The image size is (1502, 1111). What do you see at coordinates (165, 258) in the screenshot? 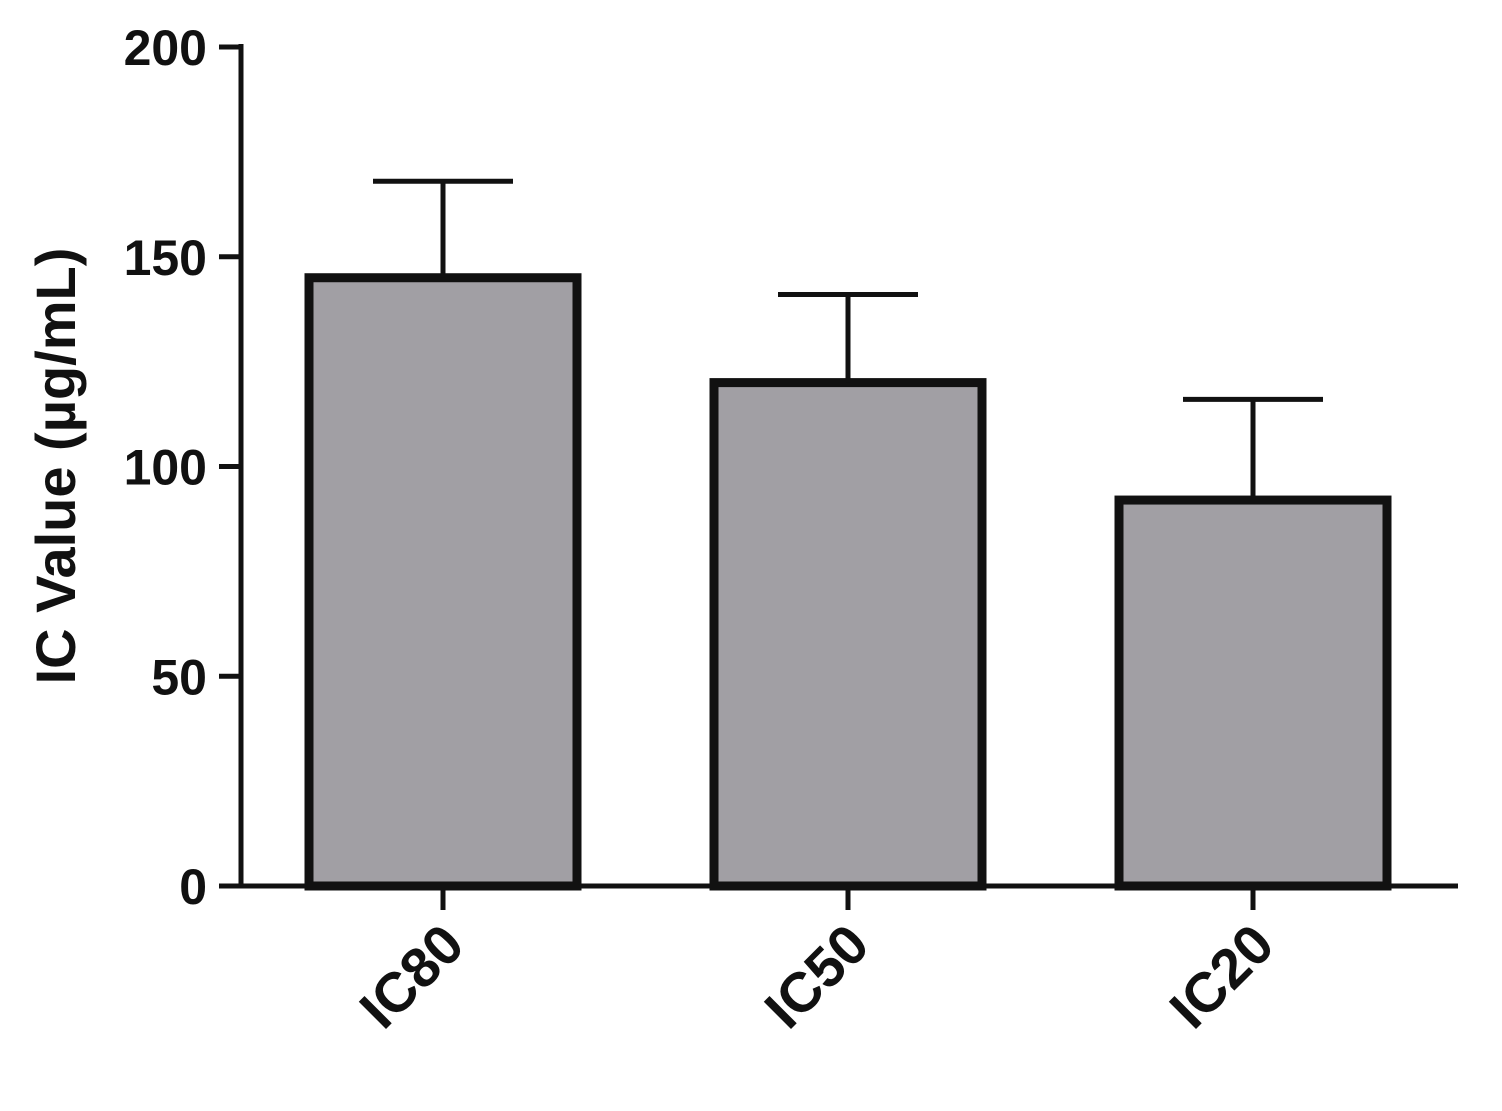
I see `y-tick-label-150: 150` at bounding box center [165, 258].